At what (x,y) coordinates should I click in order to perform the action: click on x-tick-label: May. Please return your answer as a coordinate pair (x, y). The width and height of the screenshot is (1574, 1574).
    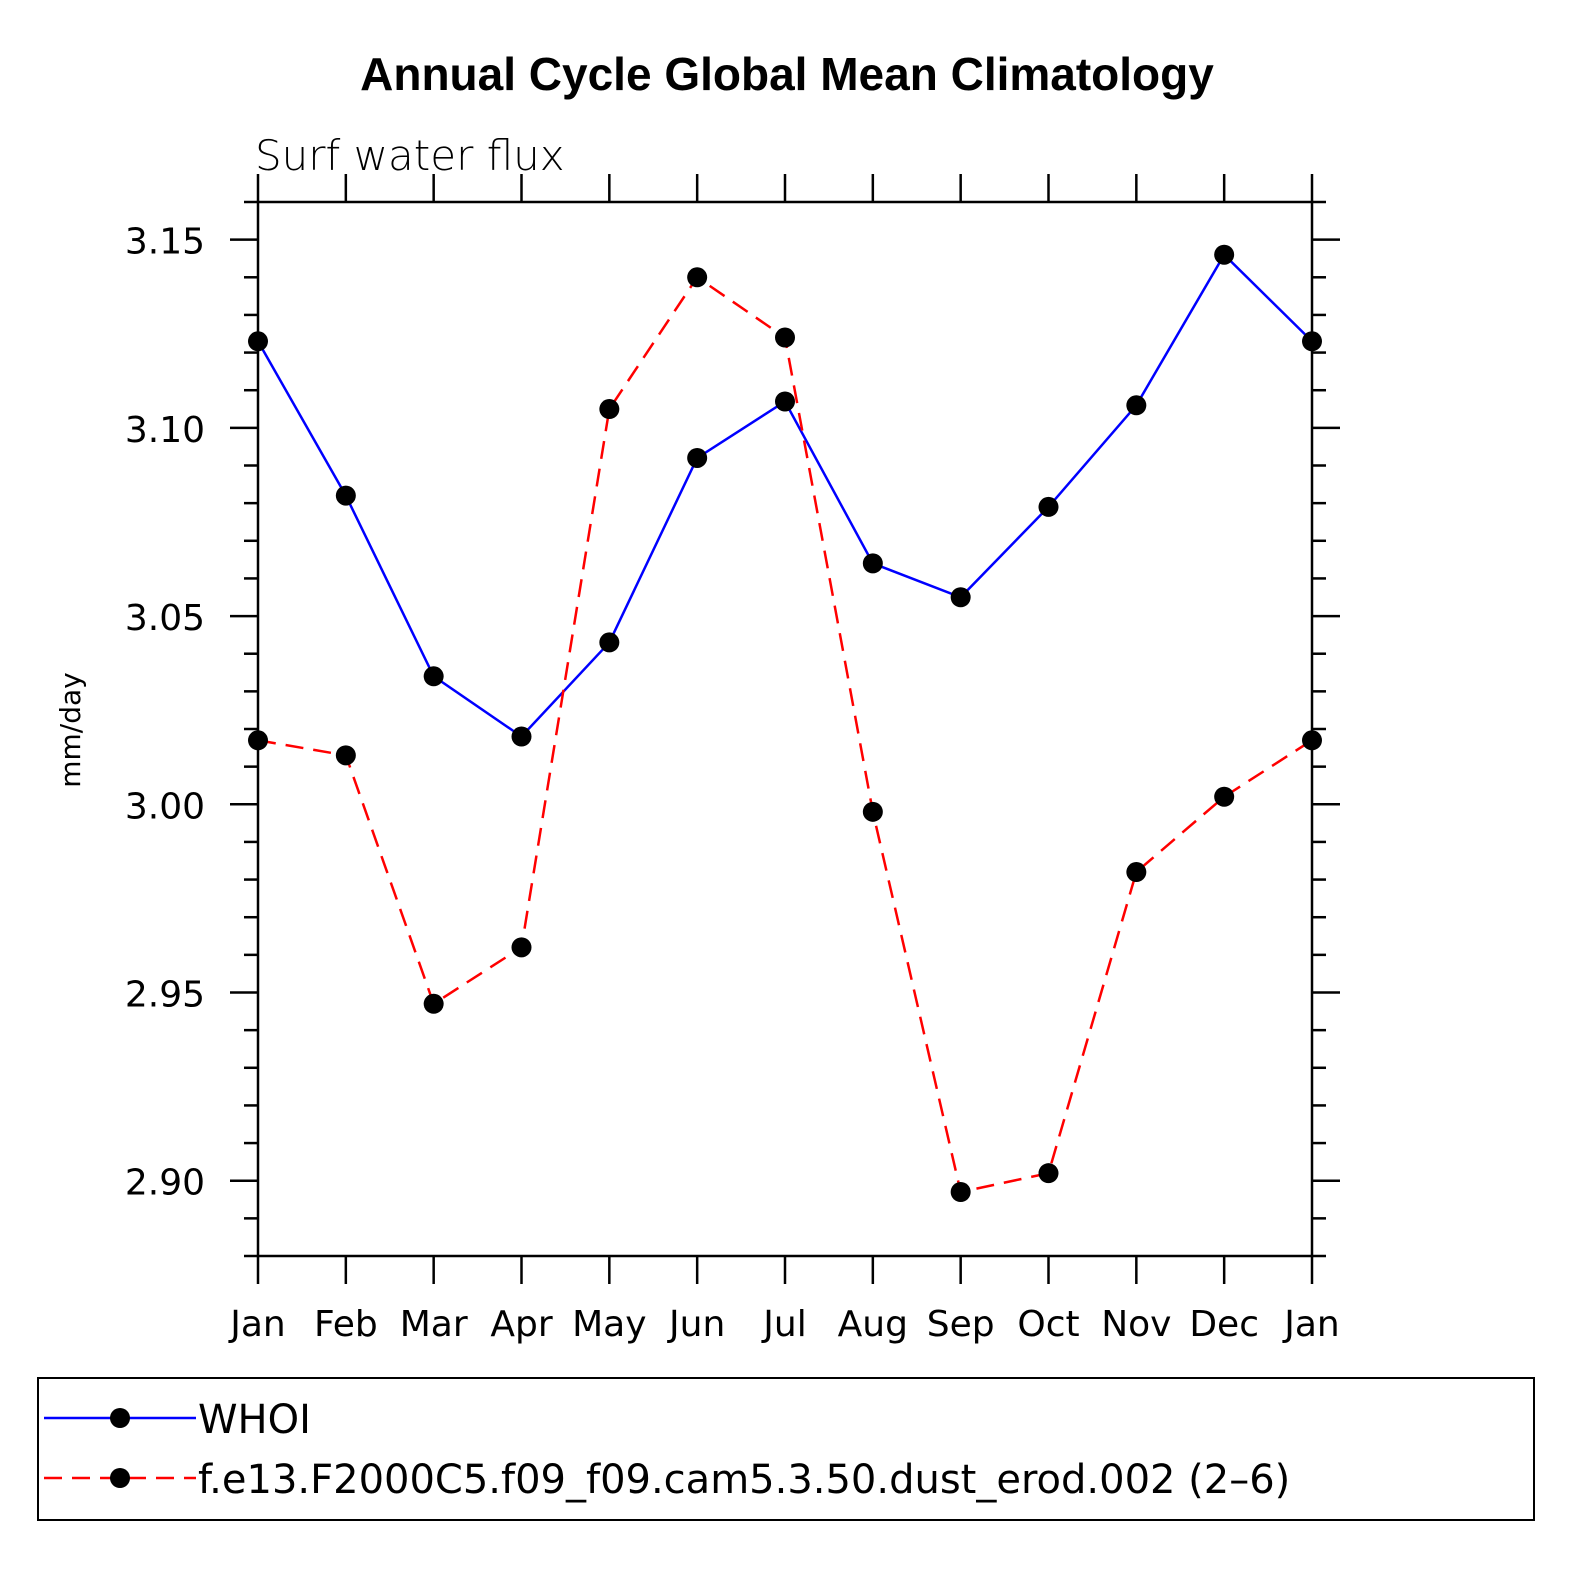
    Looking at the image, I should click on (609, 1324).